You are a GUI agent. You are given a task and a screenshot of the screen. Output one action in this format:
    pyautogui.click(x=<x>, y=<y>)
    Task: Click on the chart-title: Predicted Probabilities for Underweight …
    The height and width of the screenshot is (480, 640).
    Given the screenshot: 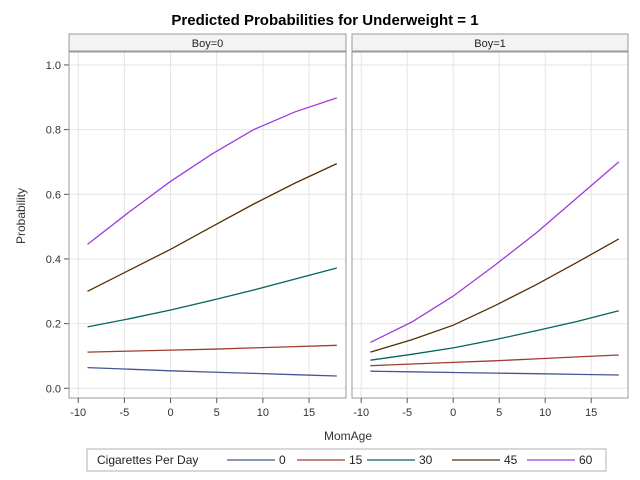 What is the action you would take?
    pyautogui.click(x=324, y=20)
    